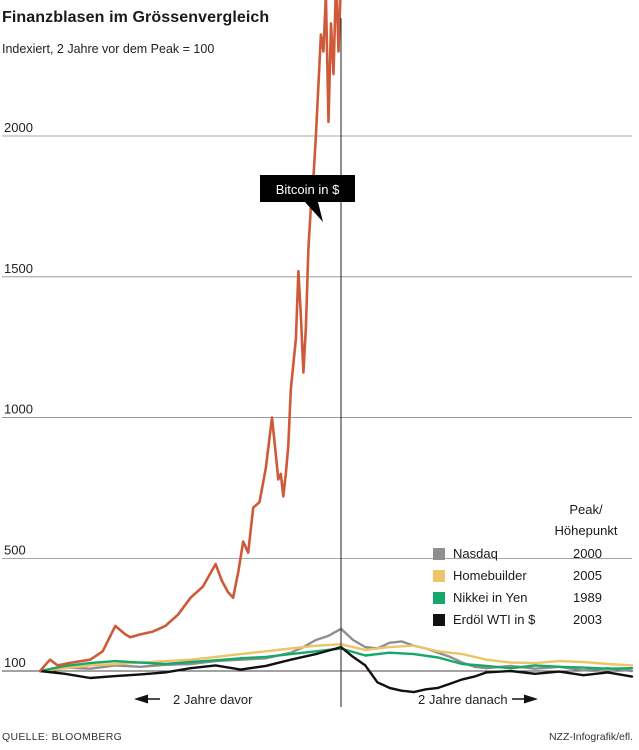 The height and width of the screenshot is (750, 639). I want to click on legend-header-peak: Peak/, so click(586, 509).